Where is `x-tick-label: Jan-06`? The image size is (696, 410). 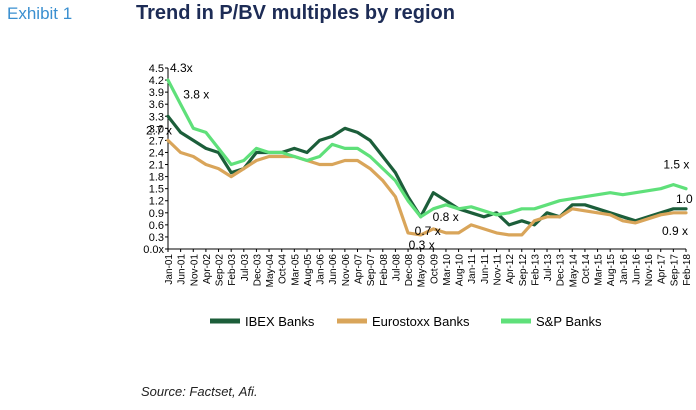 x-tick-label: Jan-06 is located at coordinates (321, 269).